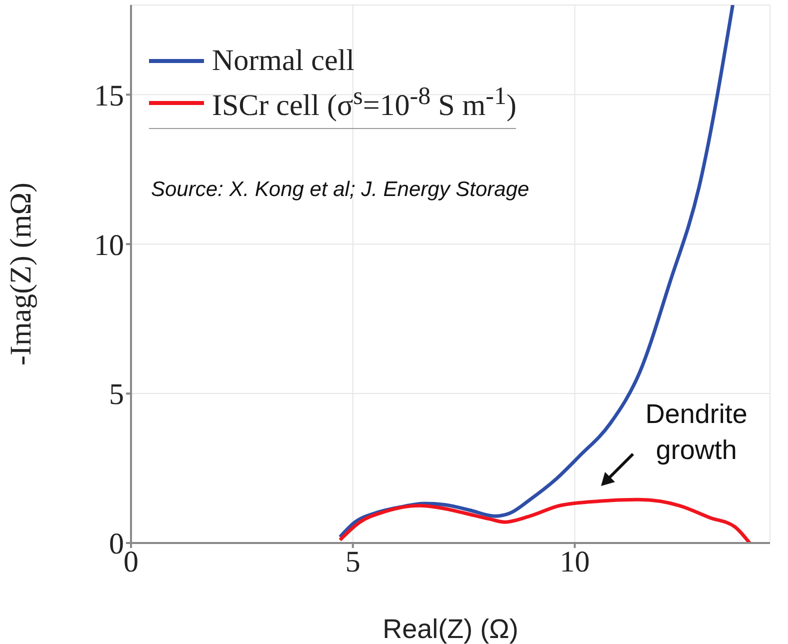 The image size is (788, 644). I want to click on x-tick-label: 5, so click(352, 561).